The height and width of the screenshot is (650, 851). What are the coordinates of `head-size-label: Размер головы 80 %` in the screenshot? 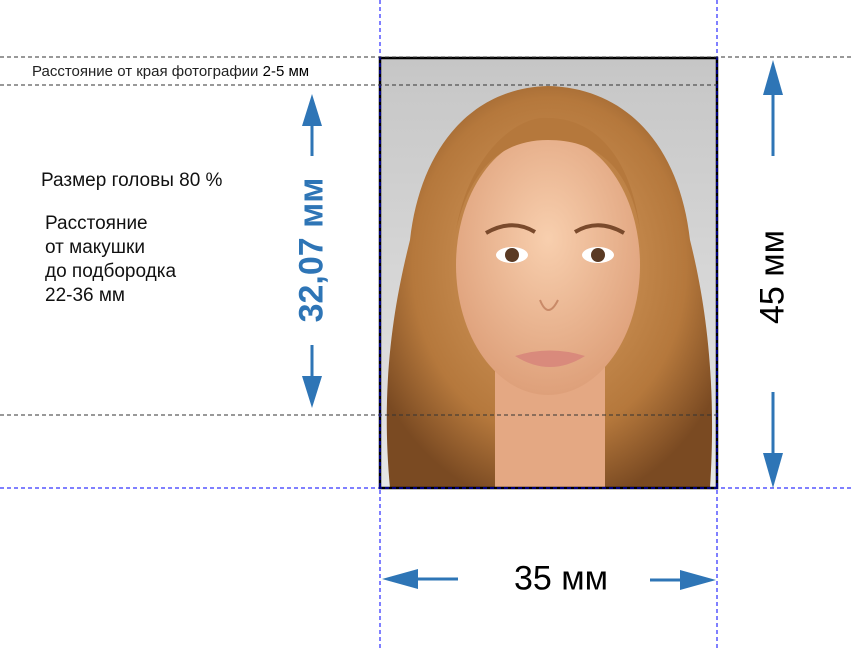 It's located at (132, 180).